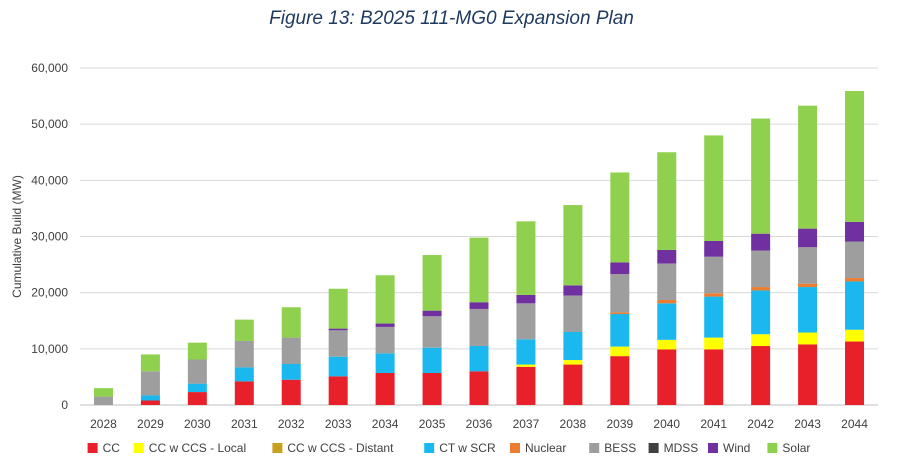  What do you see at coordinates (467, 448) in the screenshot?
I see `legend-label: CT w SCR` at bounding box center [467, 448].